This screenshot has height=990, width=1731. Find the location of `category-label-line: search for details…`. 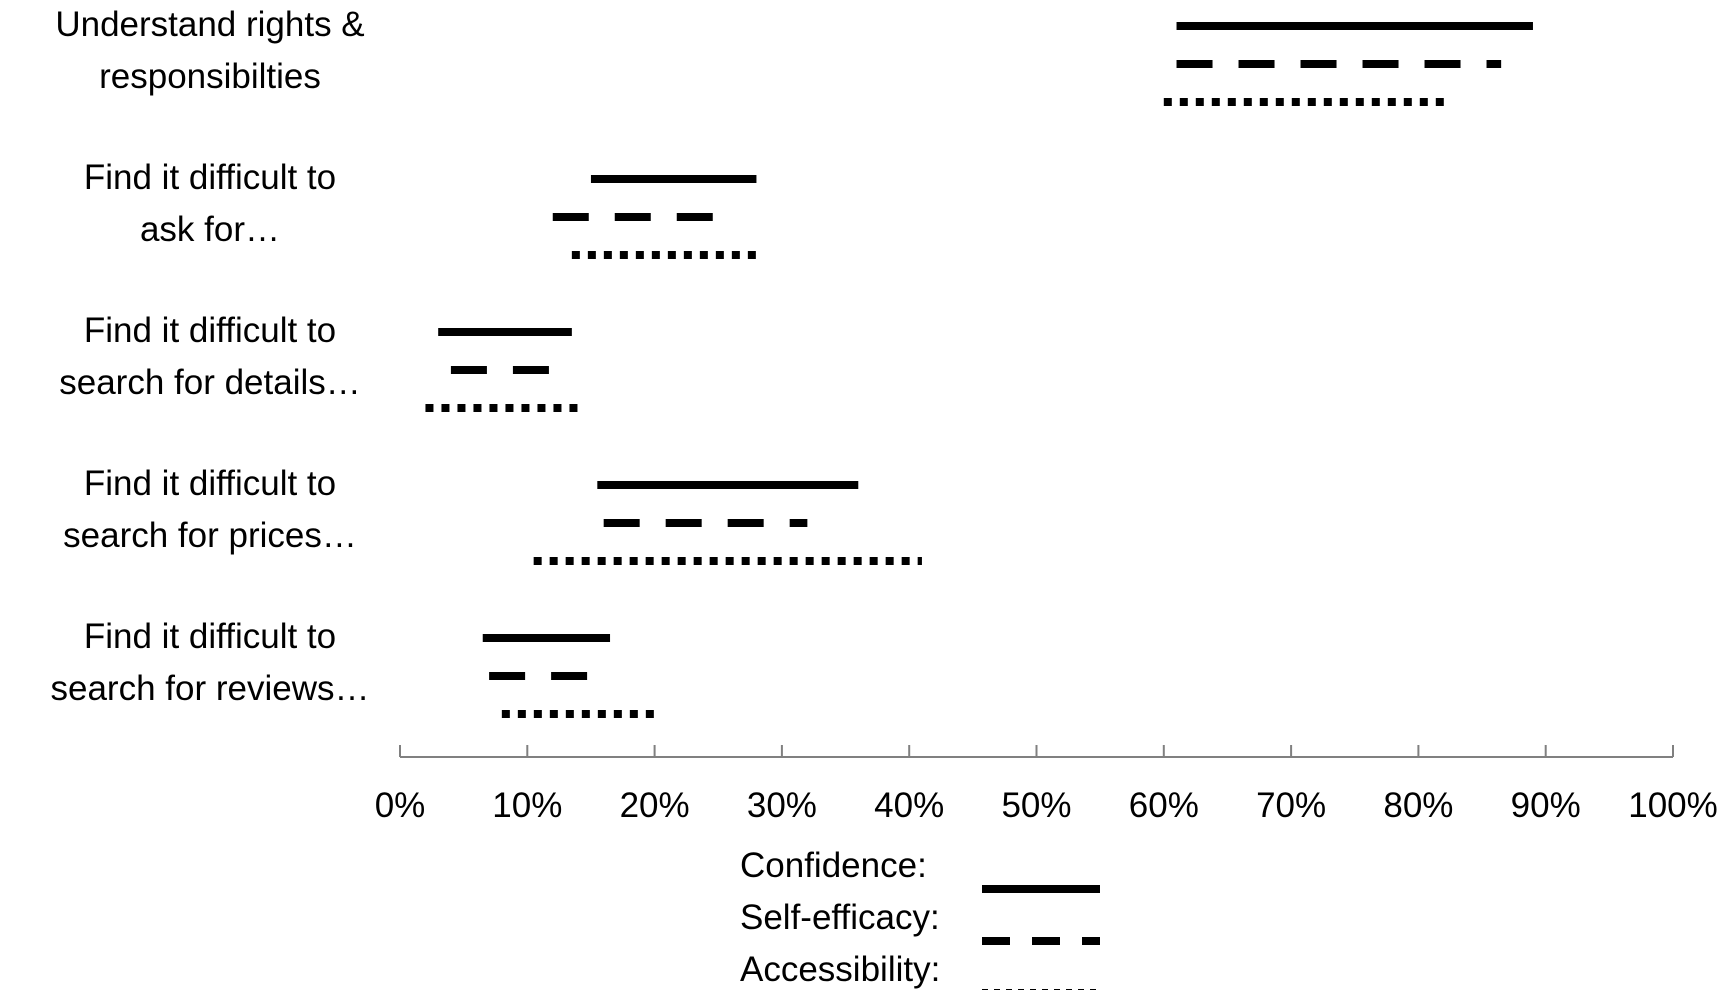

category-label-line: search for details… is located at coordinates (210, 382).